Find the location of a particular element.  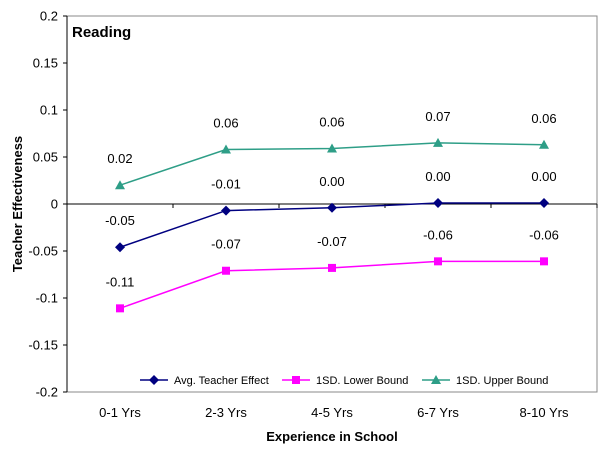

data-label: -0.01 is located at coordinates (226, 184).